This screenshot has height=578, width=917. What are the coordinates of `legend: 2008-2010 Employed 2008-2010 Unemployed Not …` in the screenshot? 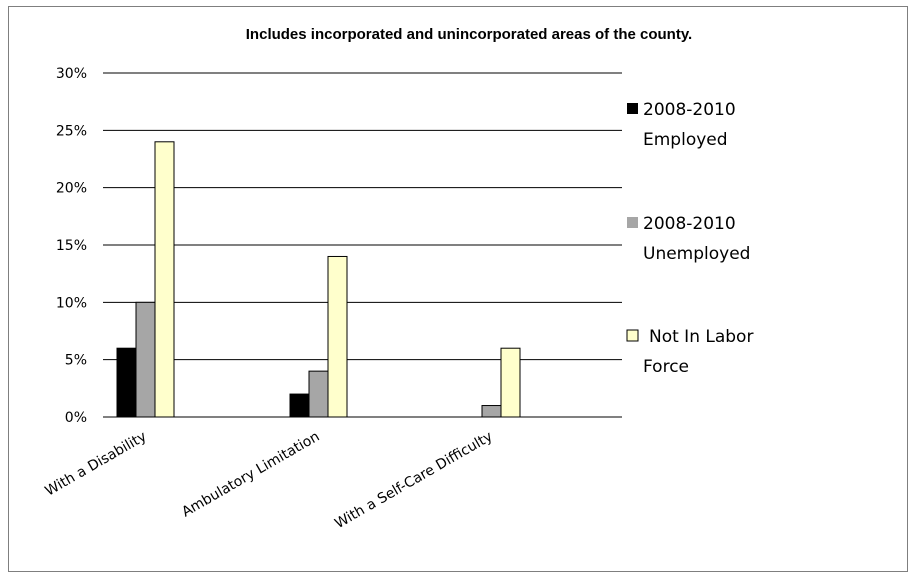 It's located at (689, 238).